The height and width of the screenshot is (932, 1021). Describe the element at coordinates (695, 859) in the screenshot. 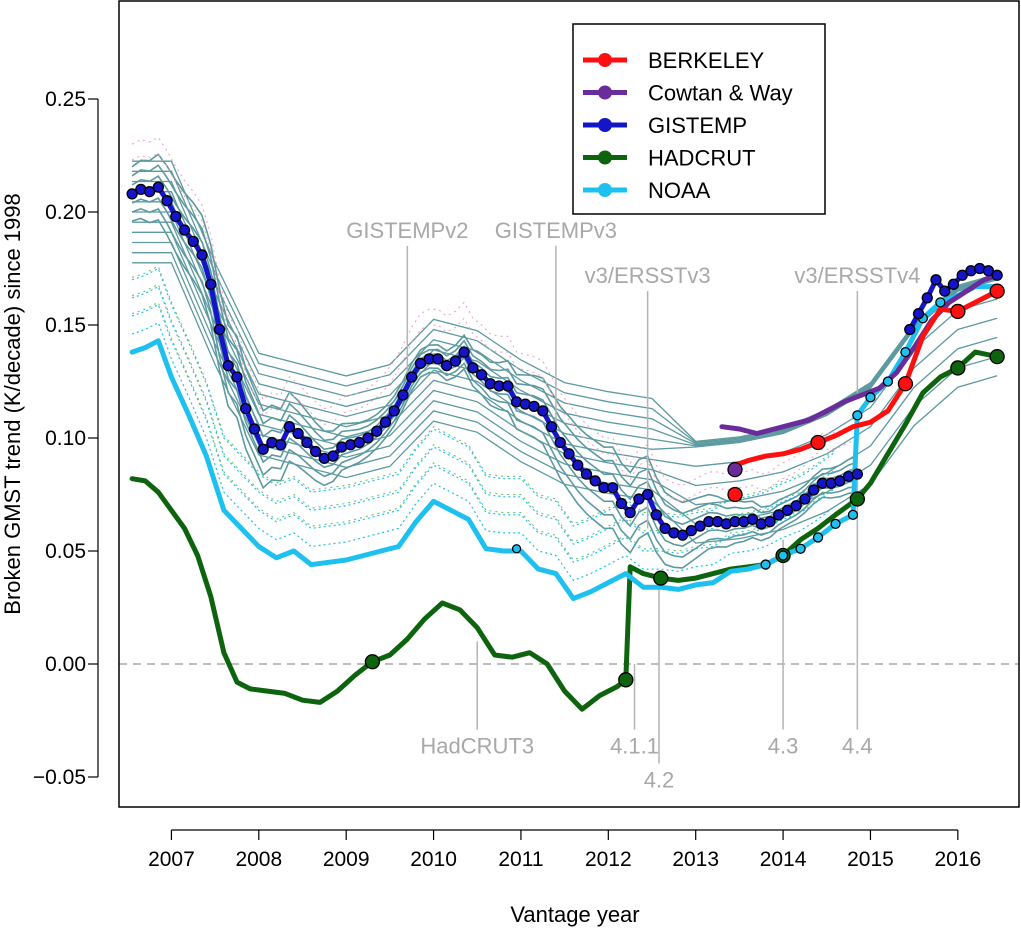

I see `x-tick-label: 2013` at that location.